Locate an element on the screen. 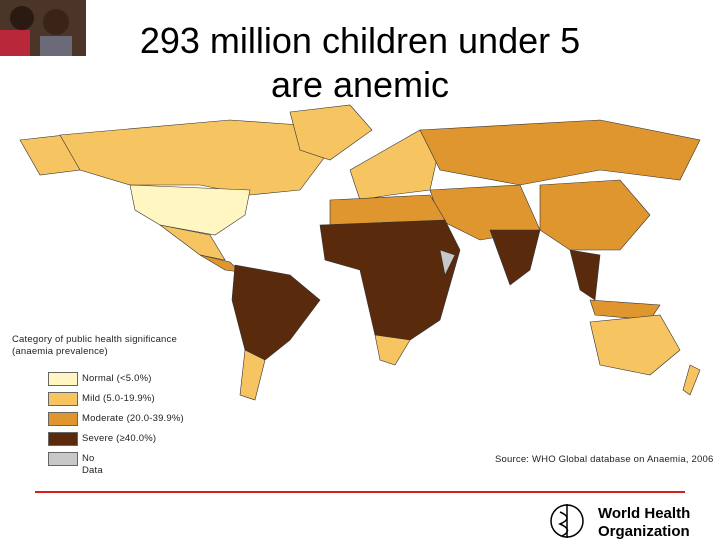  legend-label: Moderate (20.0-39.9%) is located at coordinates (133, 418).